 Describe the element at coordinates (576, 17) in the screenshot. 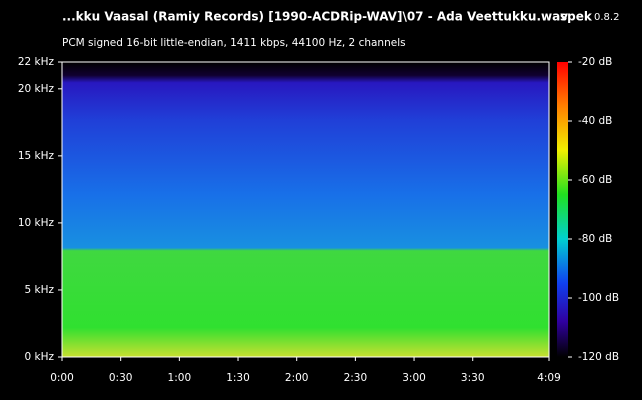

I see `app-name: spek` at that location.